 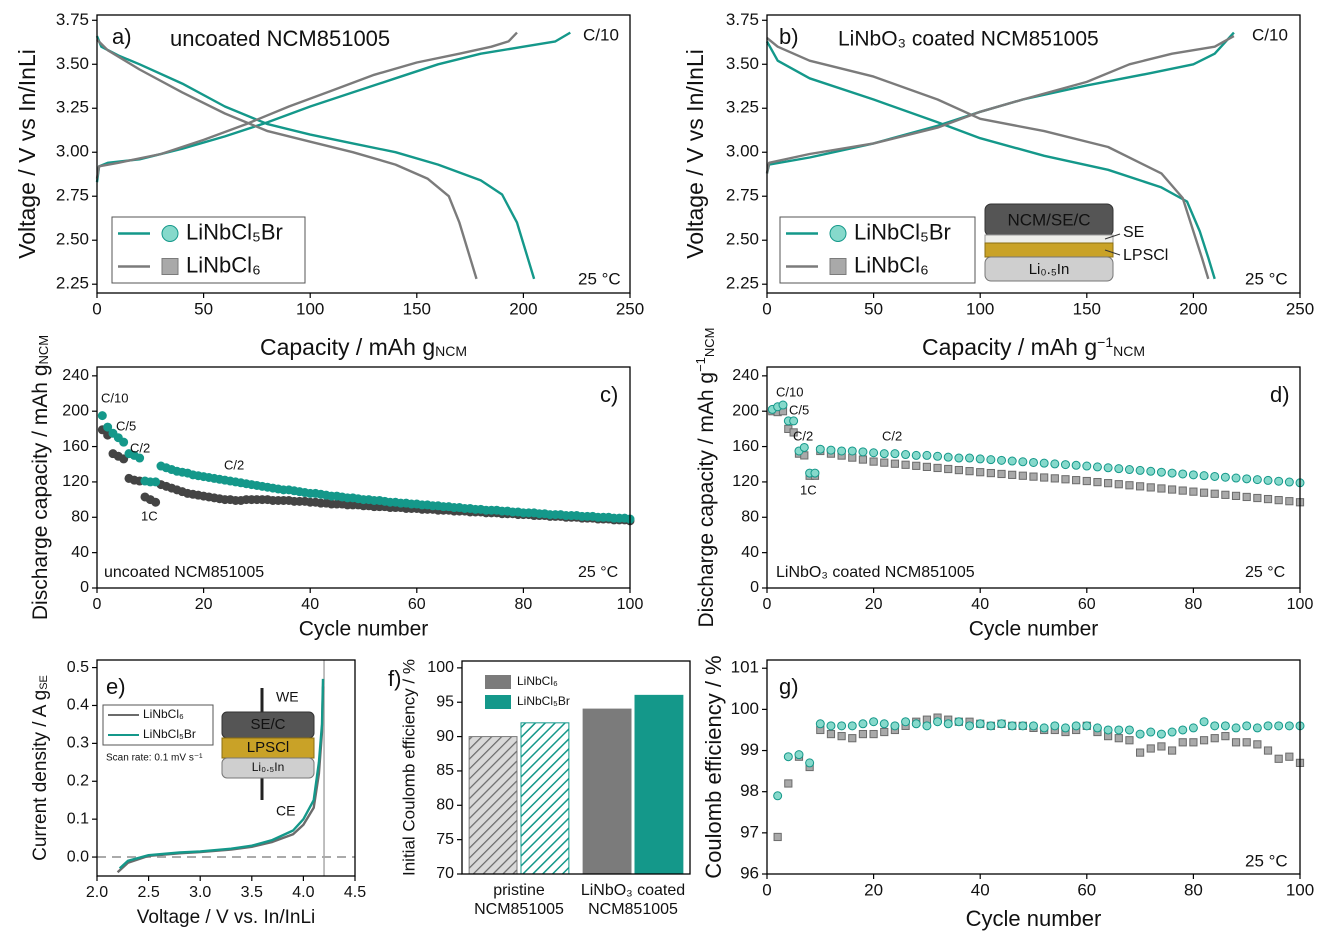 I want to click on bar, so click(x=607, y=791).